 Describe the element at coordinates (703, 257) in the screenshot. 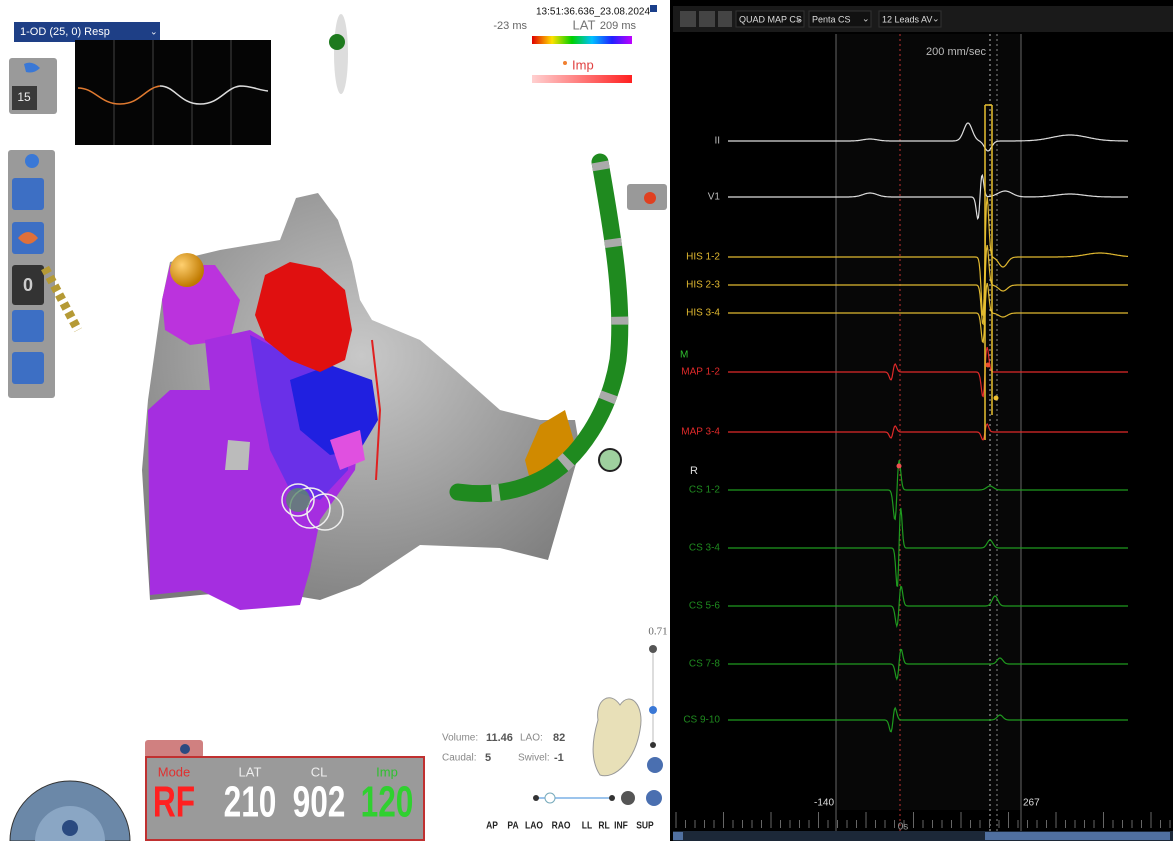

I see `channel-label: HIS 1-2` at that location.